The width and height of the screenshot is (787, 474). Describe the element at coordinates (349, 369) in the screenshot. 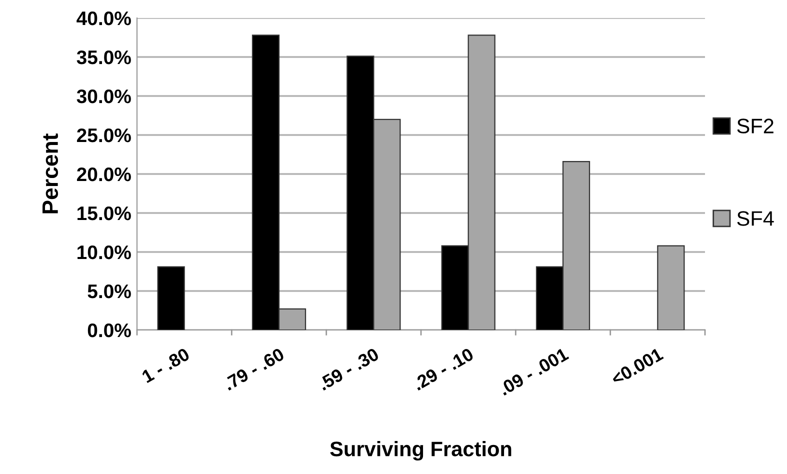

I see `x-tick-label: .59 - .30` at that location.